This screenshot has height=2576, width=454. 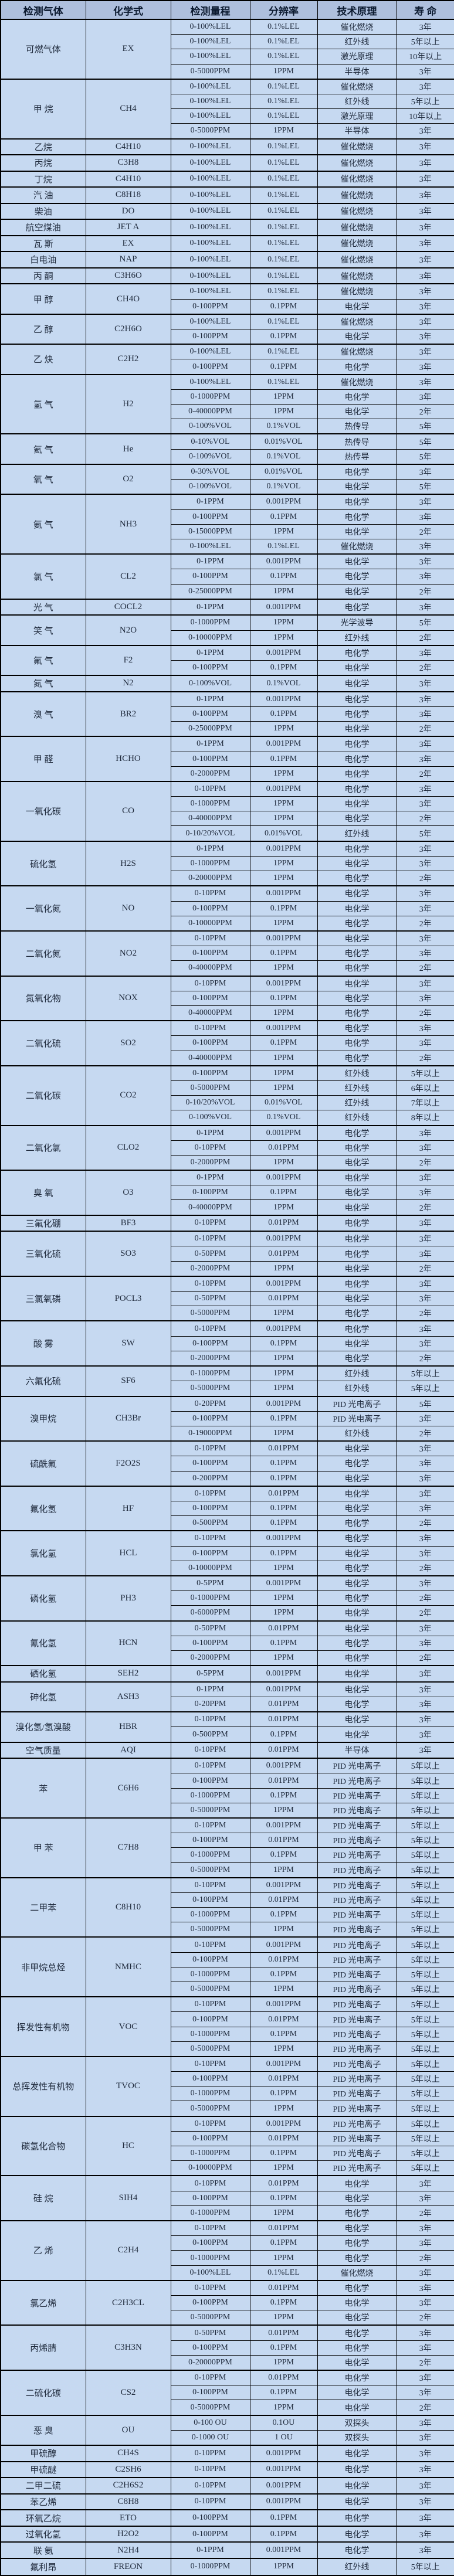 What do you see at coordinates (227, 998) in the screenshot?
I see `table-row: 氮氧化物 NOX 0-10PPM 0.001PPM 电化学 3年` at bounding box center [227, 998].